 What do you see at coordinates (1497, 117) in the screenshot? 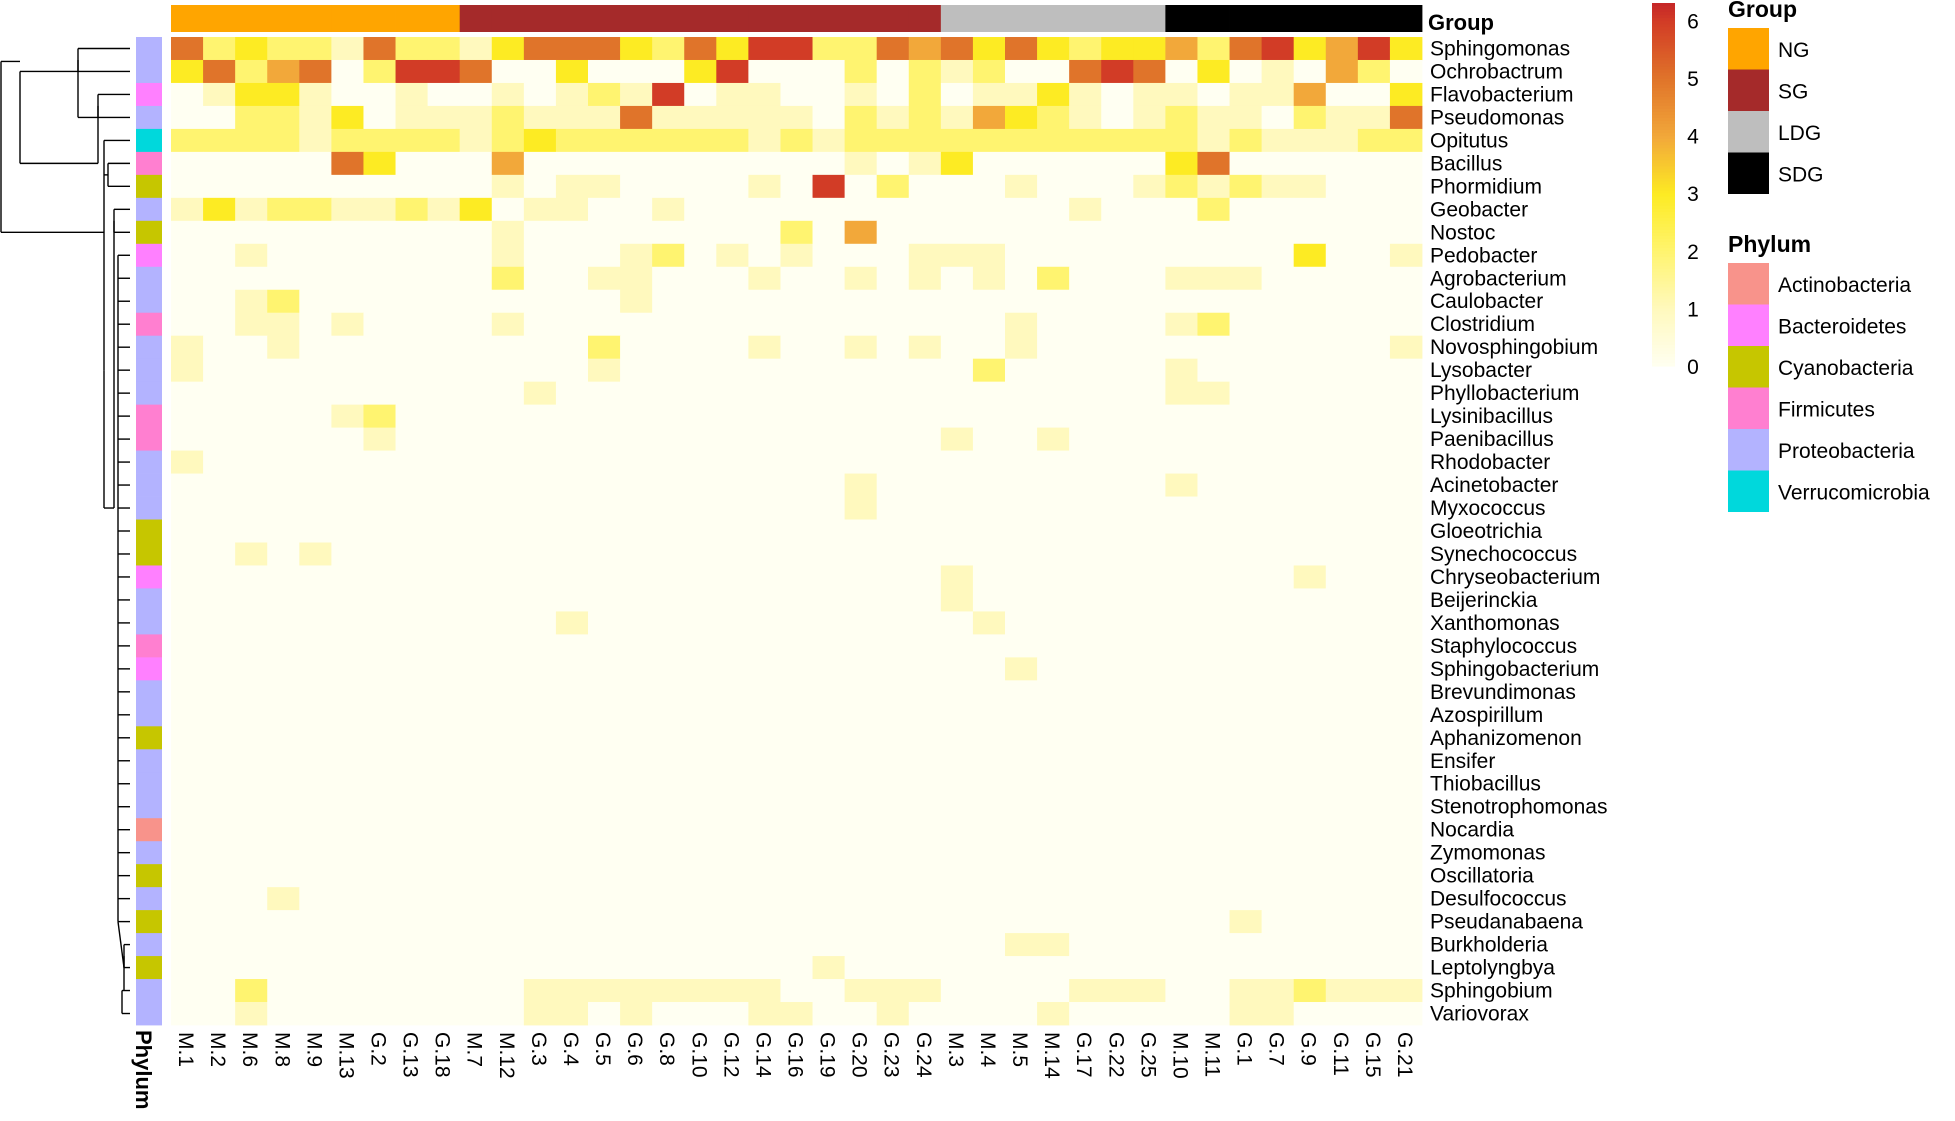
I see `row-label: Pseudomonas` at bounding box center [1497, 117].